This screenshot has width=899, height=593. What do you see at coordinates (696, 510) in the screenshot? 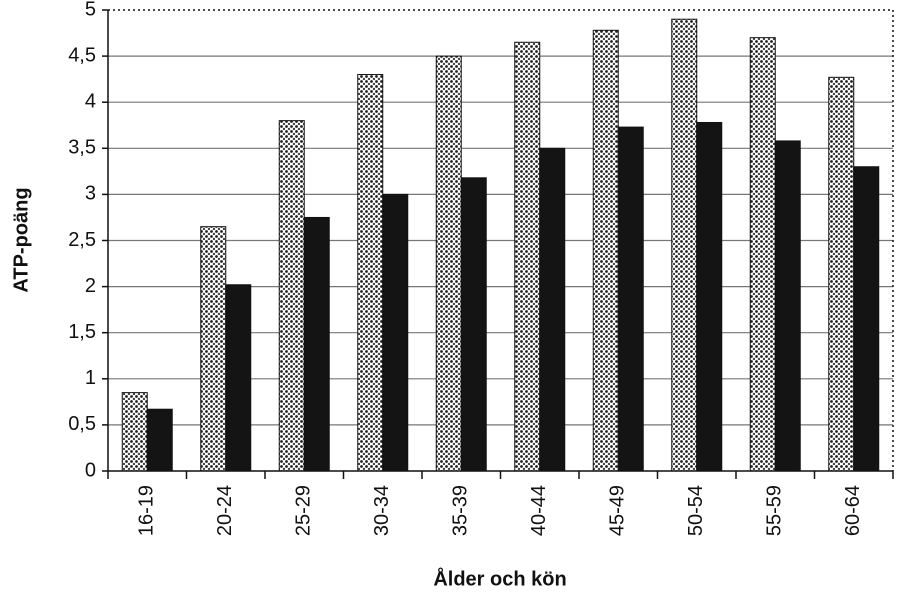
I see `x-tick-label: 50-54` at bounding box center [696, 510].